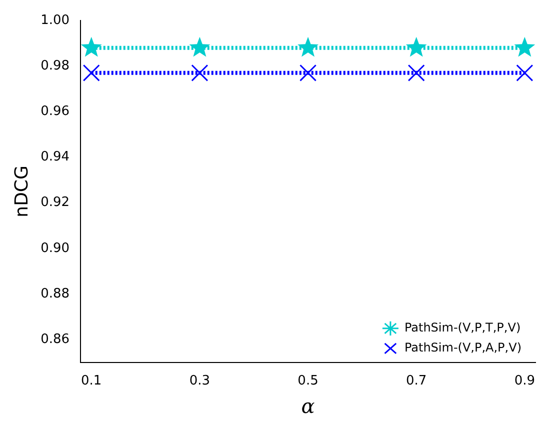 The image size is (556, 432). What do you see at coordinates (463, 347) in the screenshot?
I see `legend-label: PathSim-(V,P,A,P,V)` at bounding box center [463, 347].